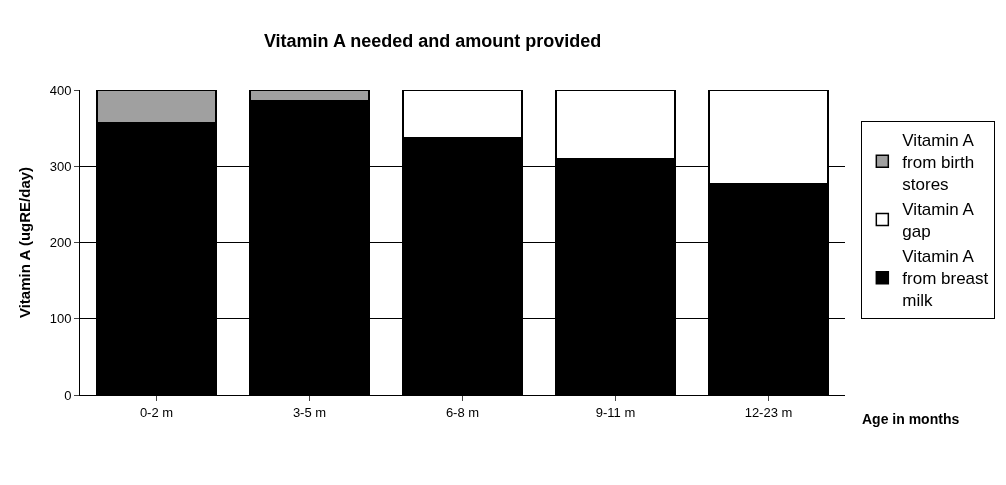 The image size is (1006, 485). I want to click on legend-label: Vitamin A gap, so click(938, 220).